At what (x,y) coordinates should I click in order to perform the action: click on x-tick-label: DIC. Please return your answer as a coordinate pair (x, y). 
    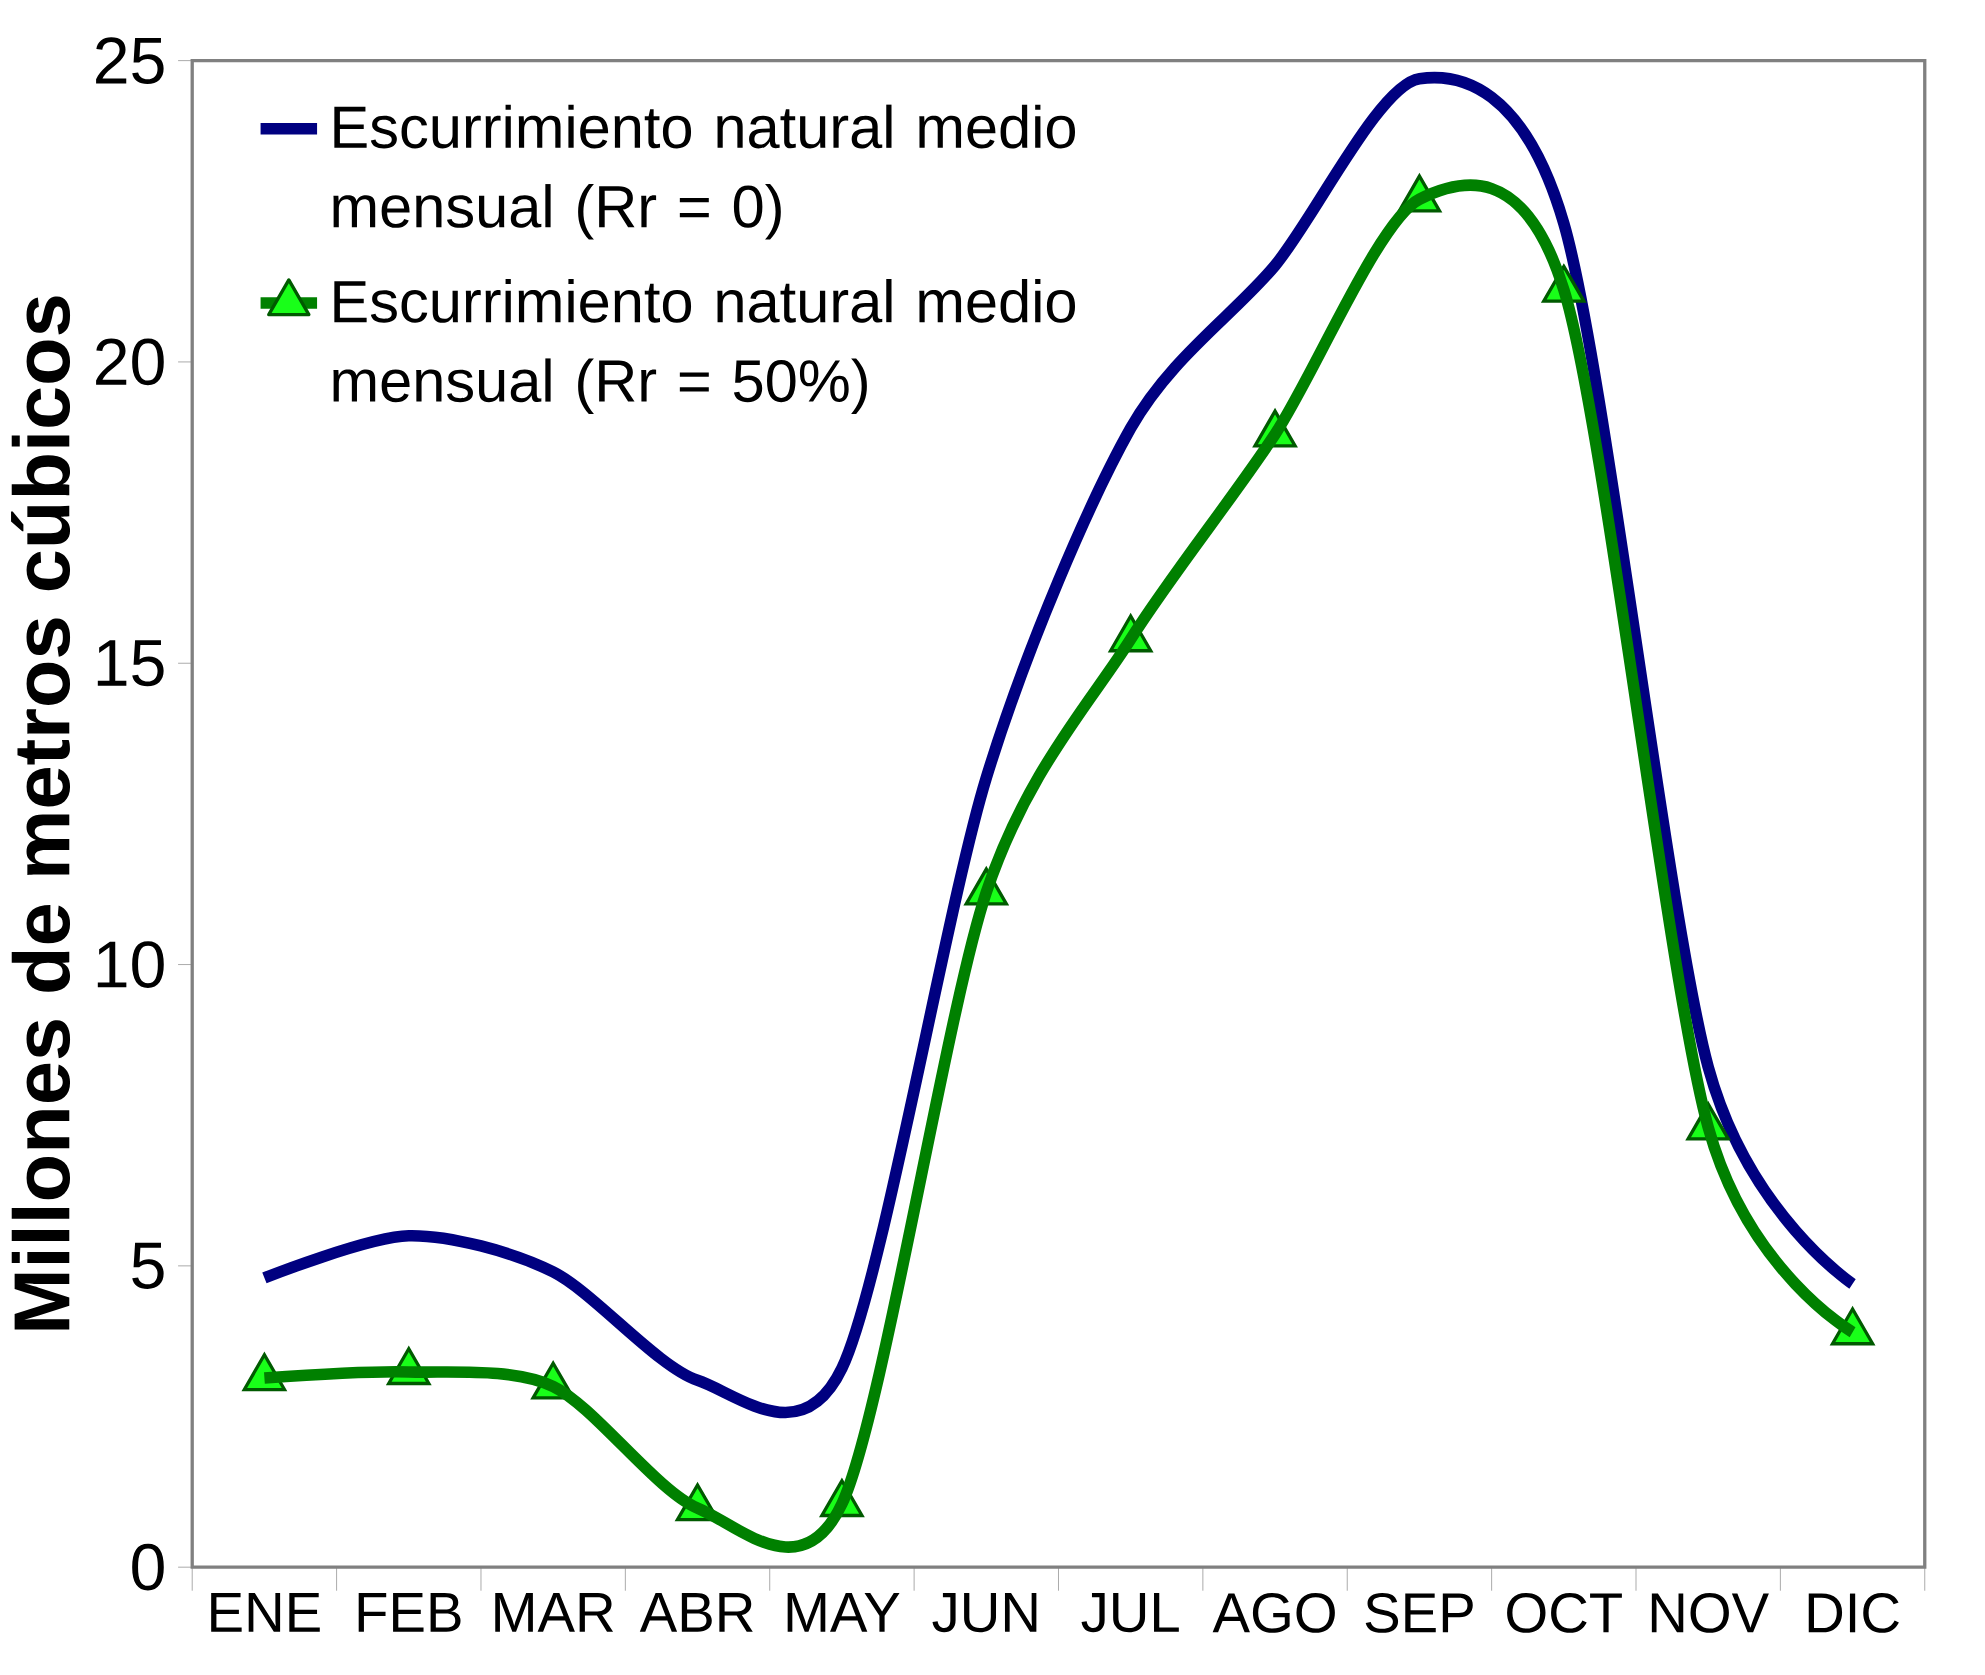
    Looking at the image, I should click on (1853, 1613).